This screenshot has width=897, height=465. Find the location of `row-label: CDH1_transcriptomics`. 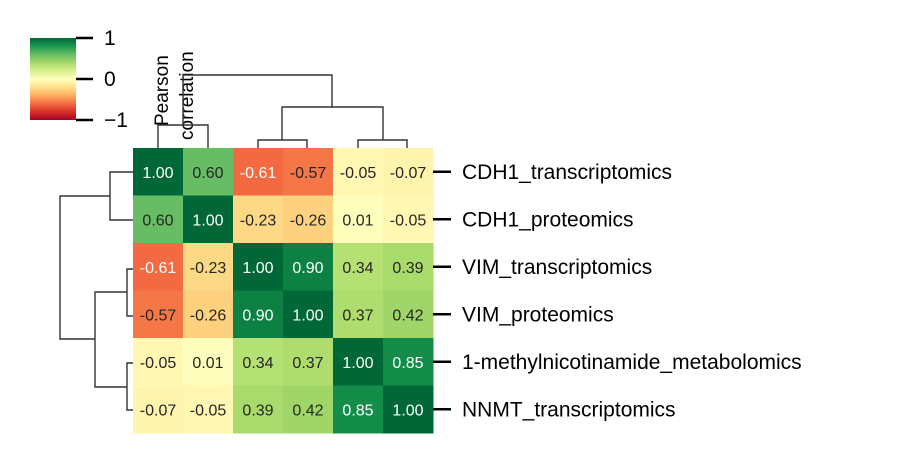

row-label: CDH1_transcriptomics is located at coordinates (567, 172).